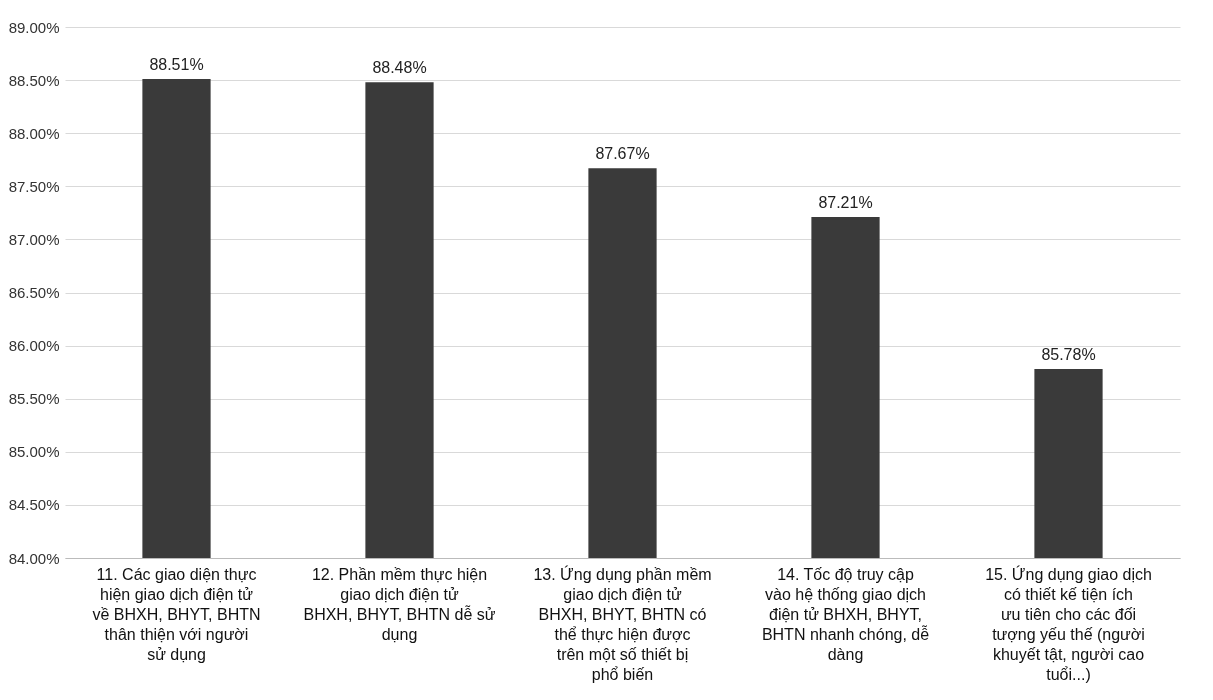 The image size is (1213, 700). I want to click on y-tick-label: 86.50%, so click(34, 292).